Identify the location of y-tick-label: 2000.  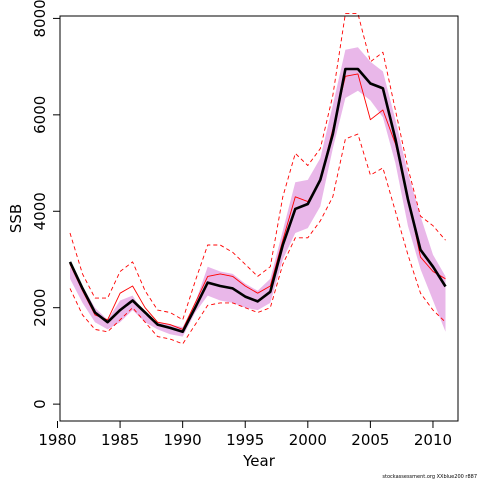
(40, 308).